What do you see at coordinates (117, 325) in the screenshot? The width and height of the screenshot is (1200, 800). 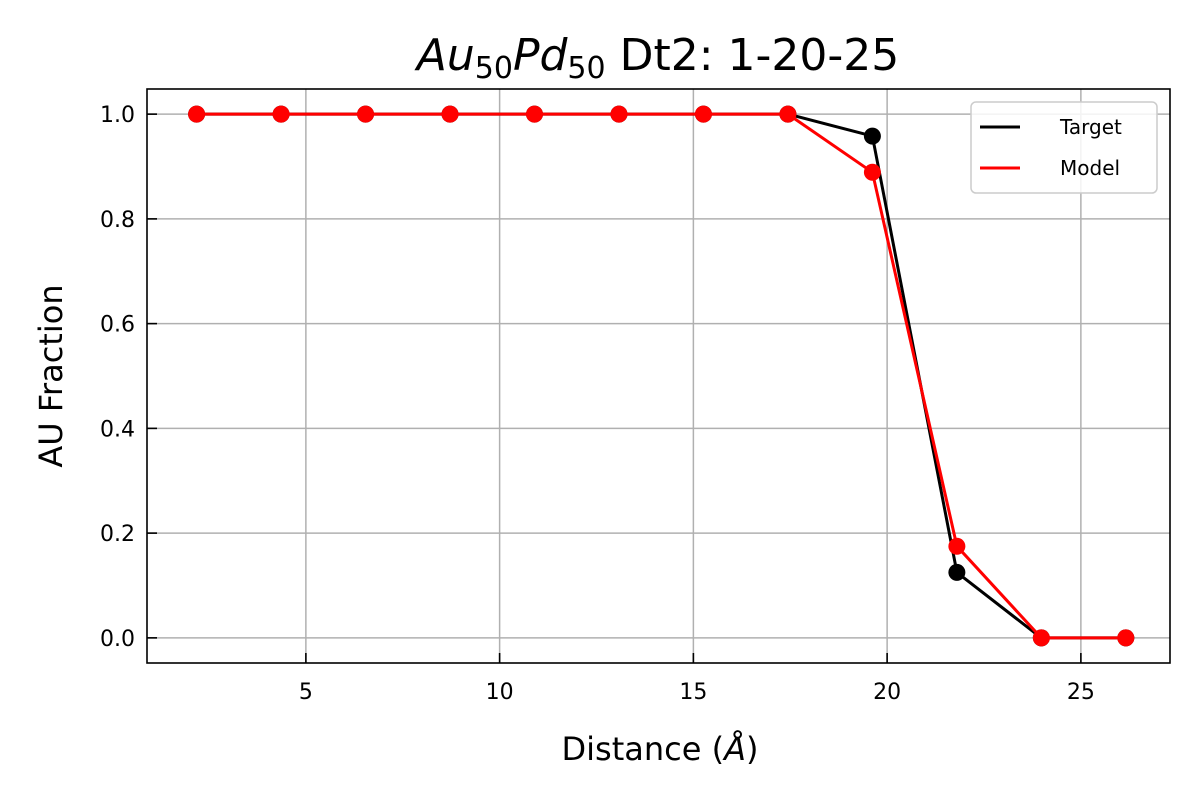 I see `y-tick-label: 0.6` at bounding box center [117, 325].